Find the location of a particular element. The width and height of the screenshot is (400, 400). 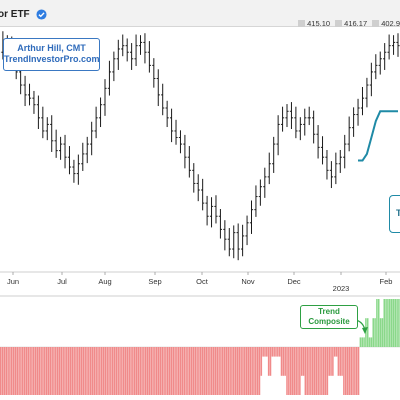

x-tick-label: Dec is located at coordinates (294, 281).